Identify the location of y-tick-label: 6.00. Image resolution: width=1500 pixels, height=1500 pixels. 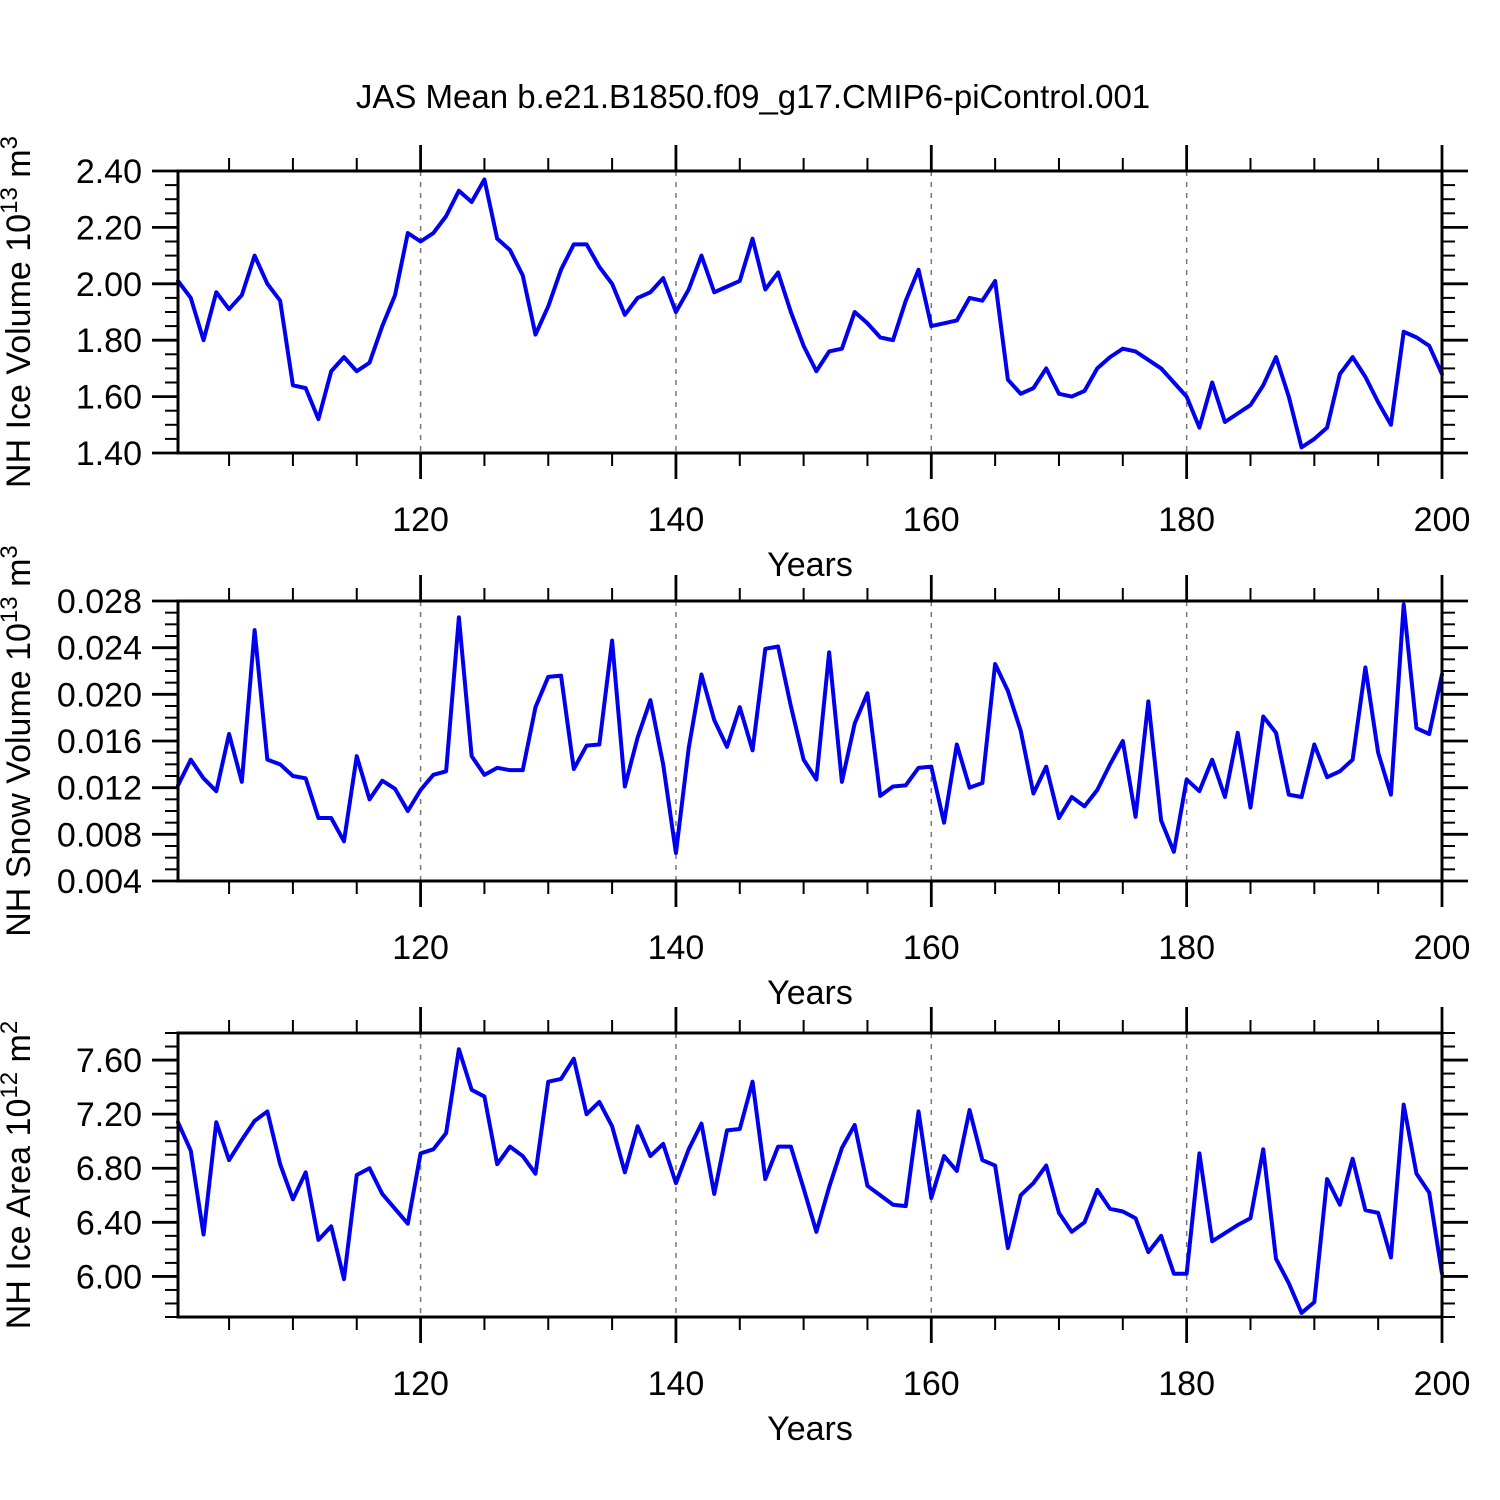
(109, 1277).